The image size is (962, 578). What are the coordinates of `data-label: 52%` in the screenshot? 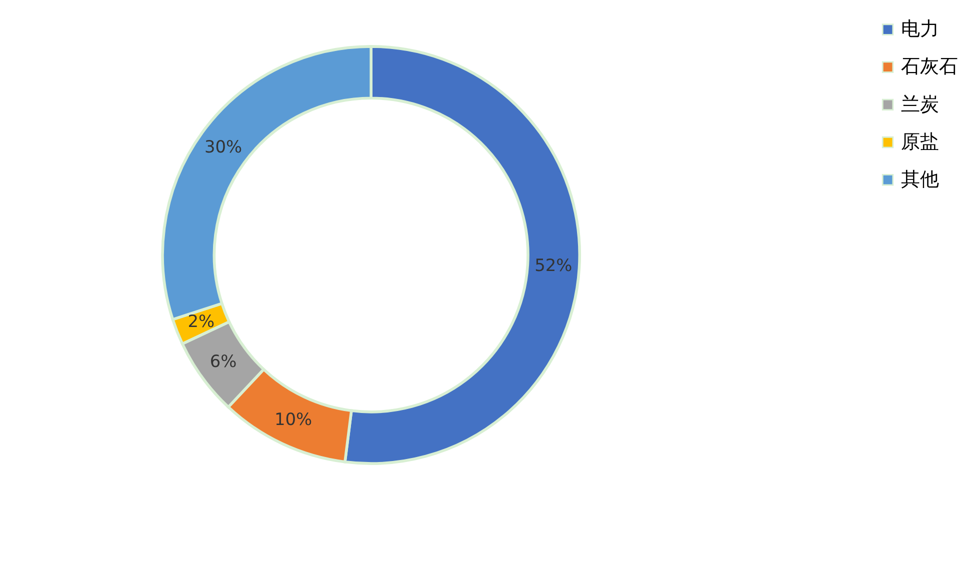 It's located at (553, 265).